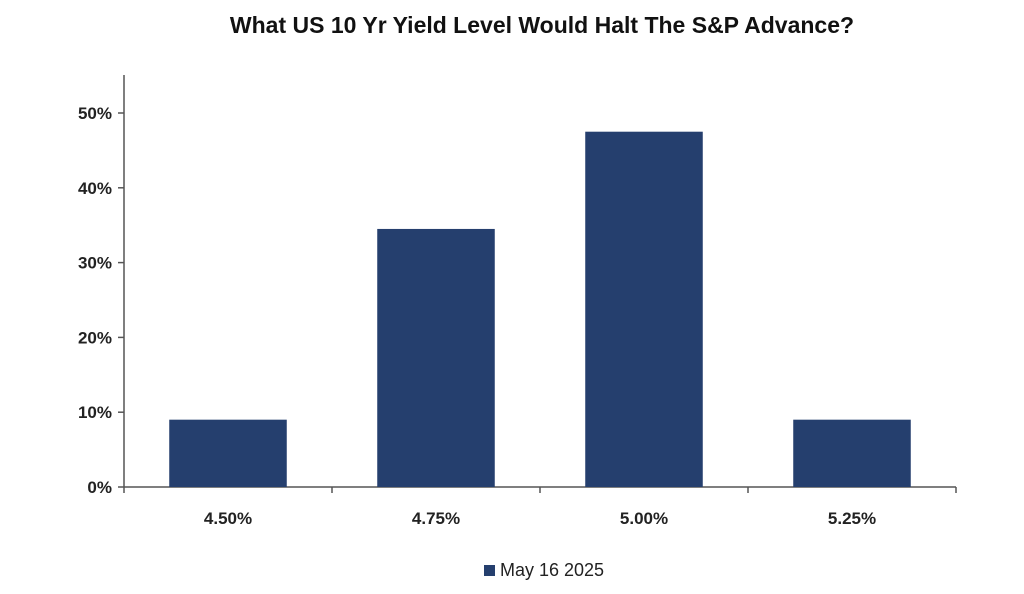 The image size is (1024, 594). Describe the element at coordinates (436, 518) in the screenshot. I see `x-tick-label: 4.75%` at that location.